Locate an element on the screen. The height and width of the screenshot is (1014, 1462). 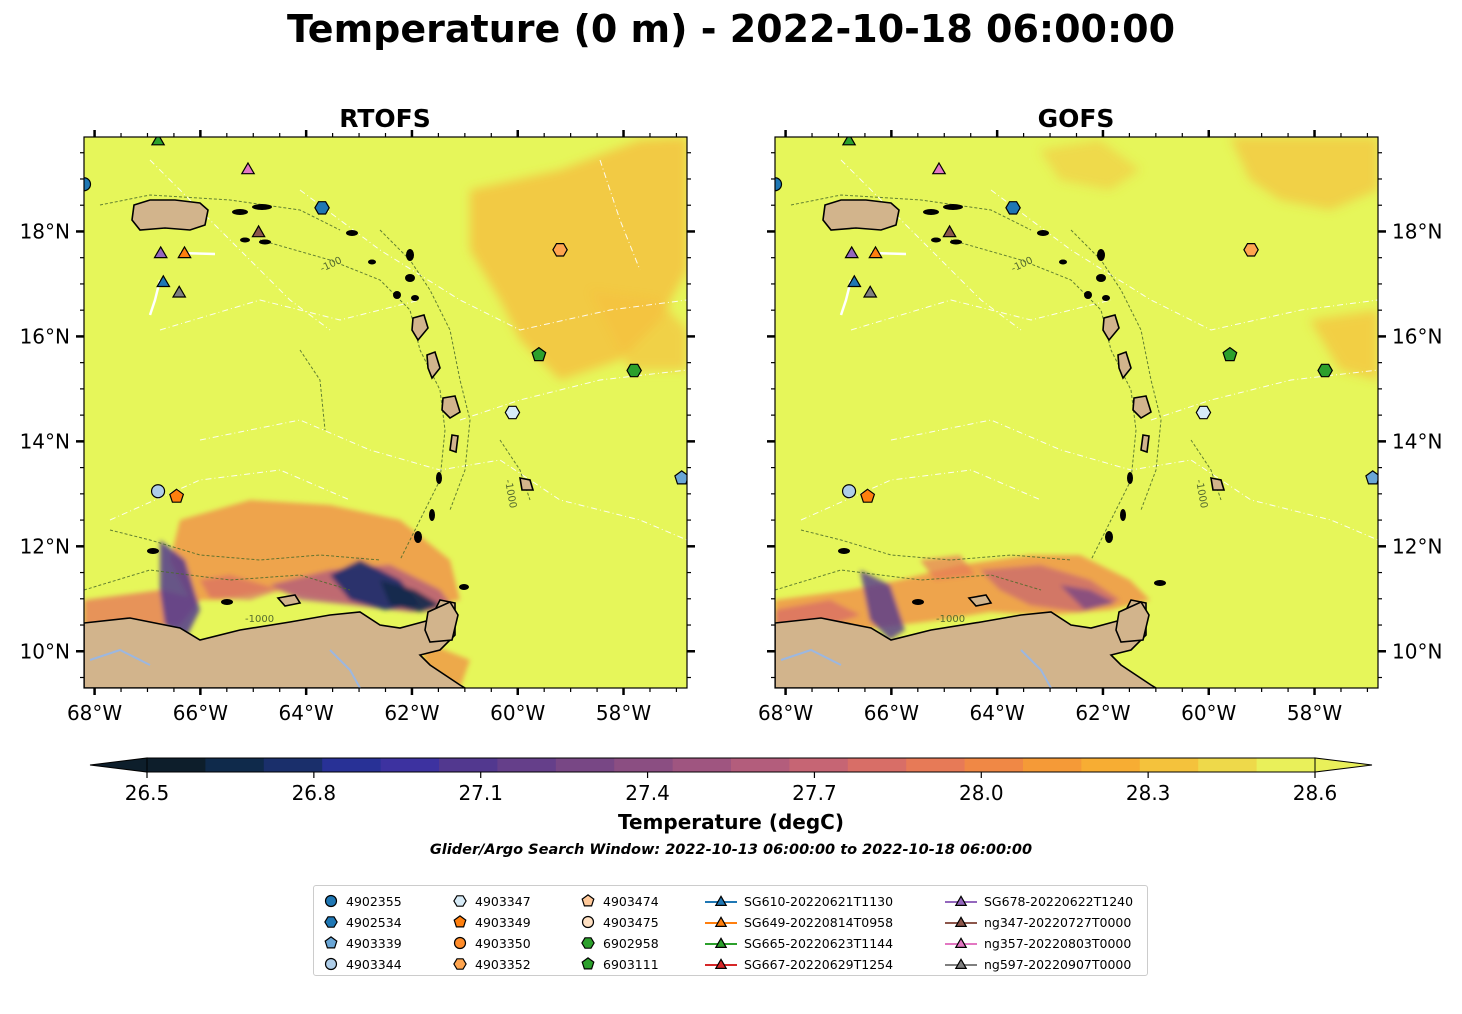
legend-item-SG649-20220814T0958: SG649-20220814T0958 is located at coordinates (798, 922).